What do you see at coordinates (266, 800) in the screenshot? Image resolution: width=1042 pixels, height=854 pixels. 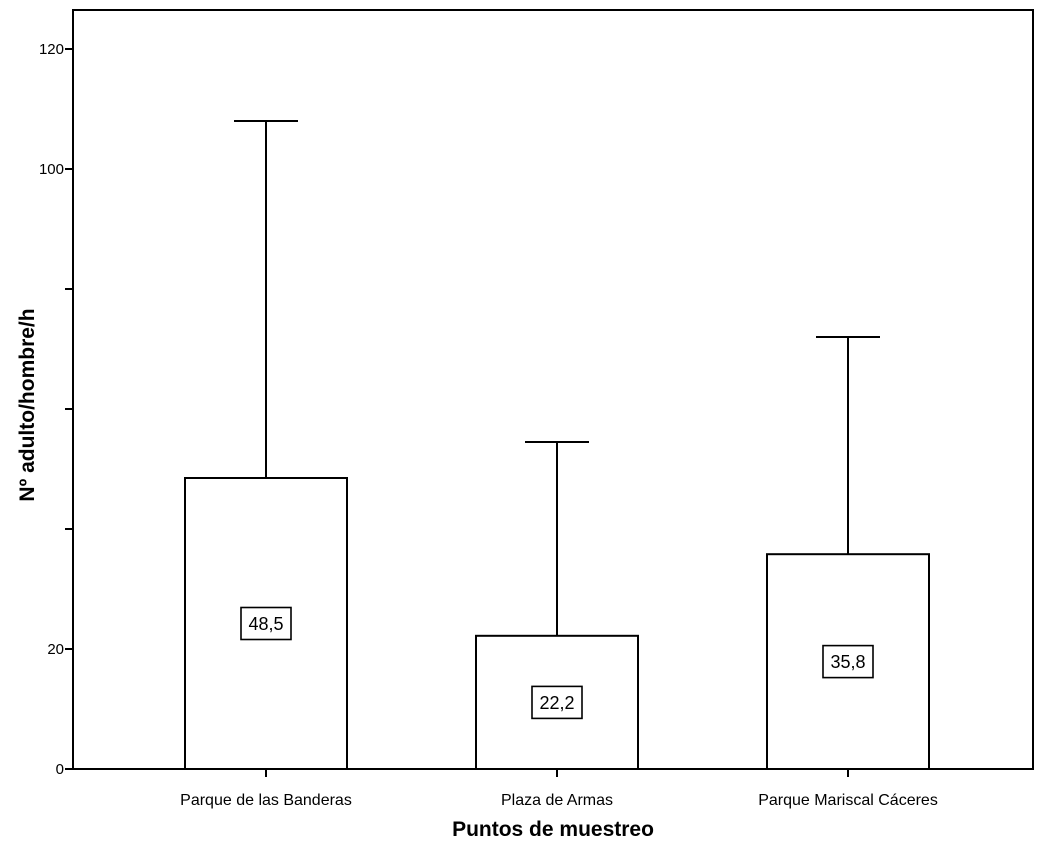 I see `x-tick-label: Parque de las Banderas` at bounding box center [266, 800].